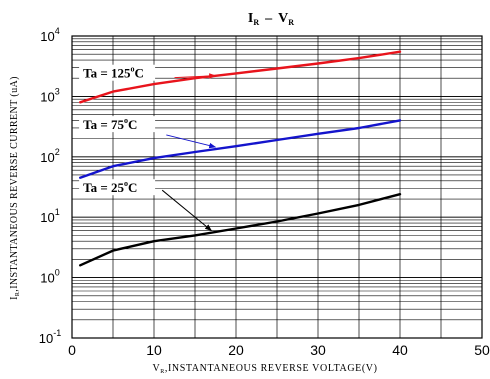 The height and width of the screenshot is (379, 490). What do you see at coordinates (154, 350) in the screenshot?
I see `x-tick-label: 10` at bounding box center [154, 350].